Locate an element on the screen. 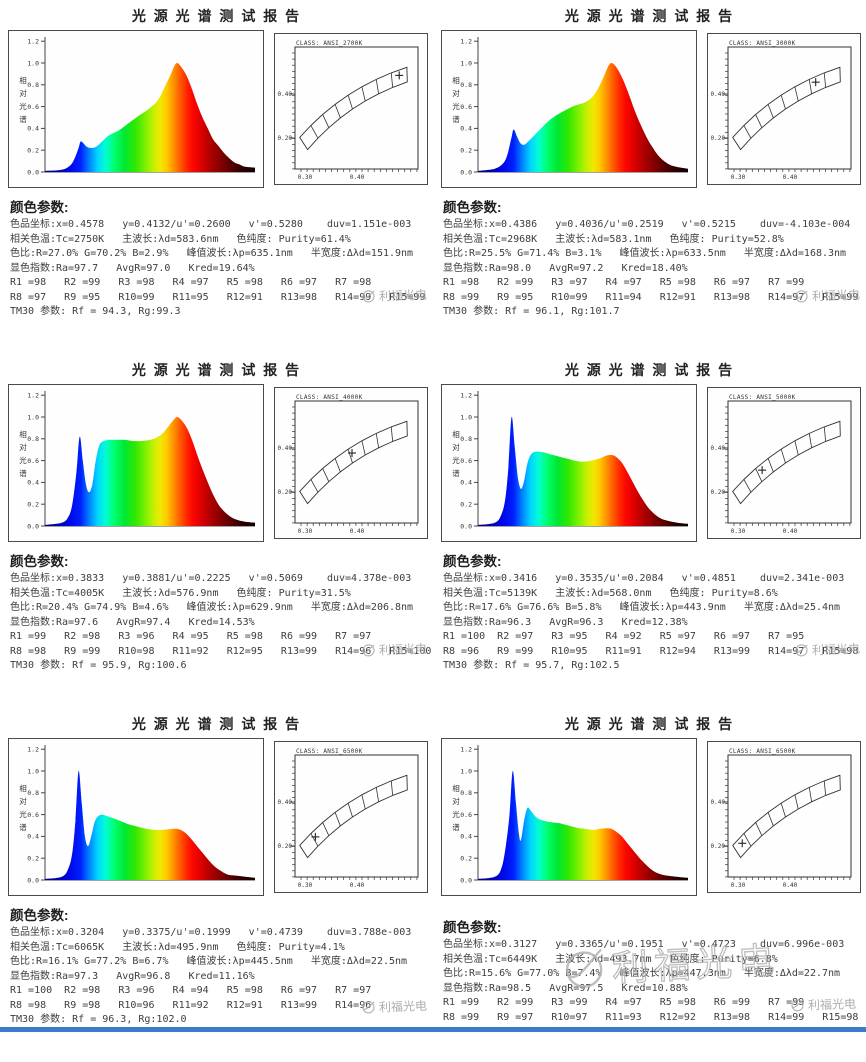 This screenshot has height=1062, width=866. cie-chromaticity-chart: CLASS: ANSI_6500K 0.40 0.20 0.30 0.40 is located at coordinates (781, 818).